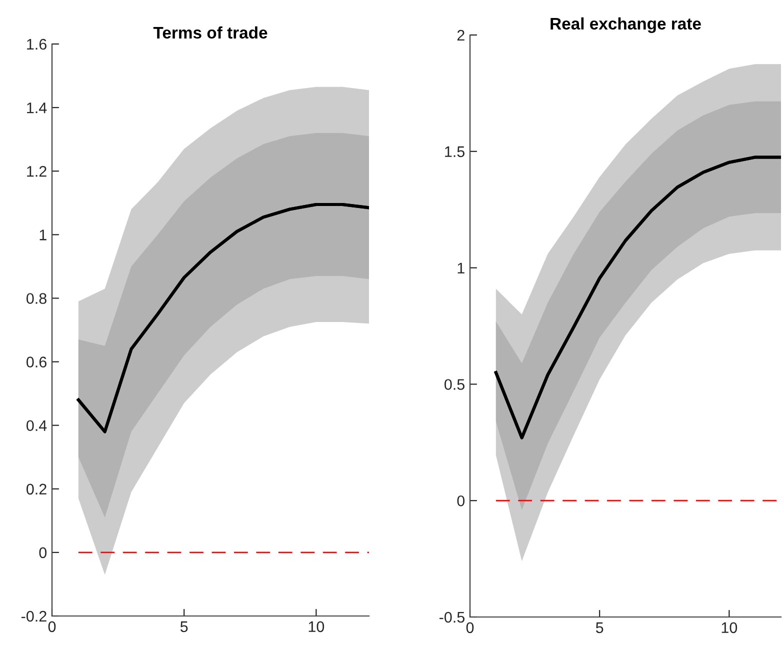  I want to click on y-tick-label: 0.4, so click(36, 426).